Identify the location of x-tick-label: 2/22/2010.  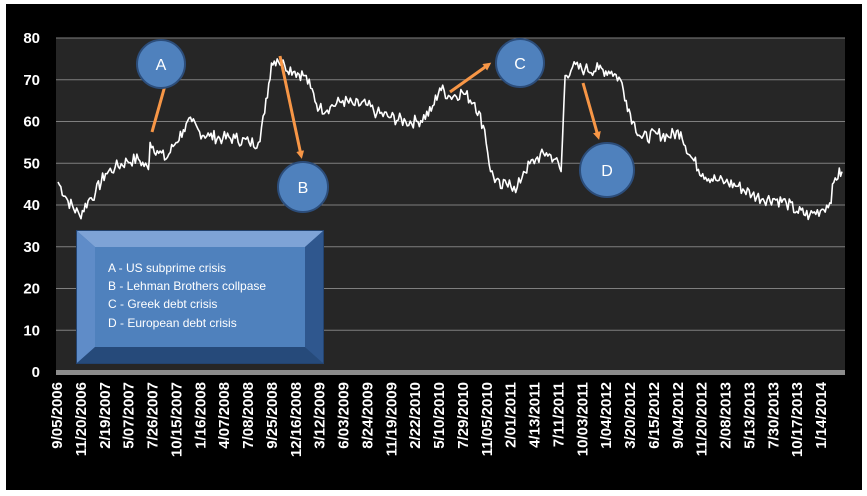
(415, 415).